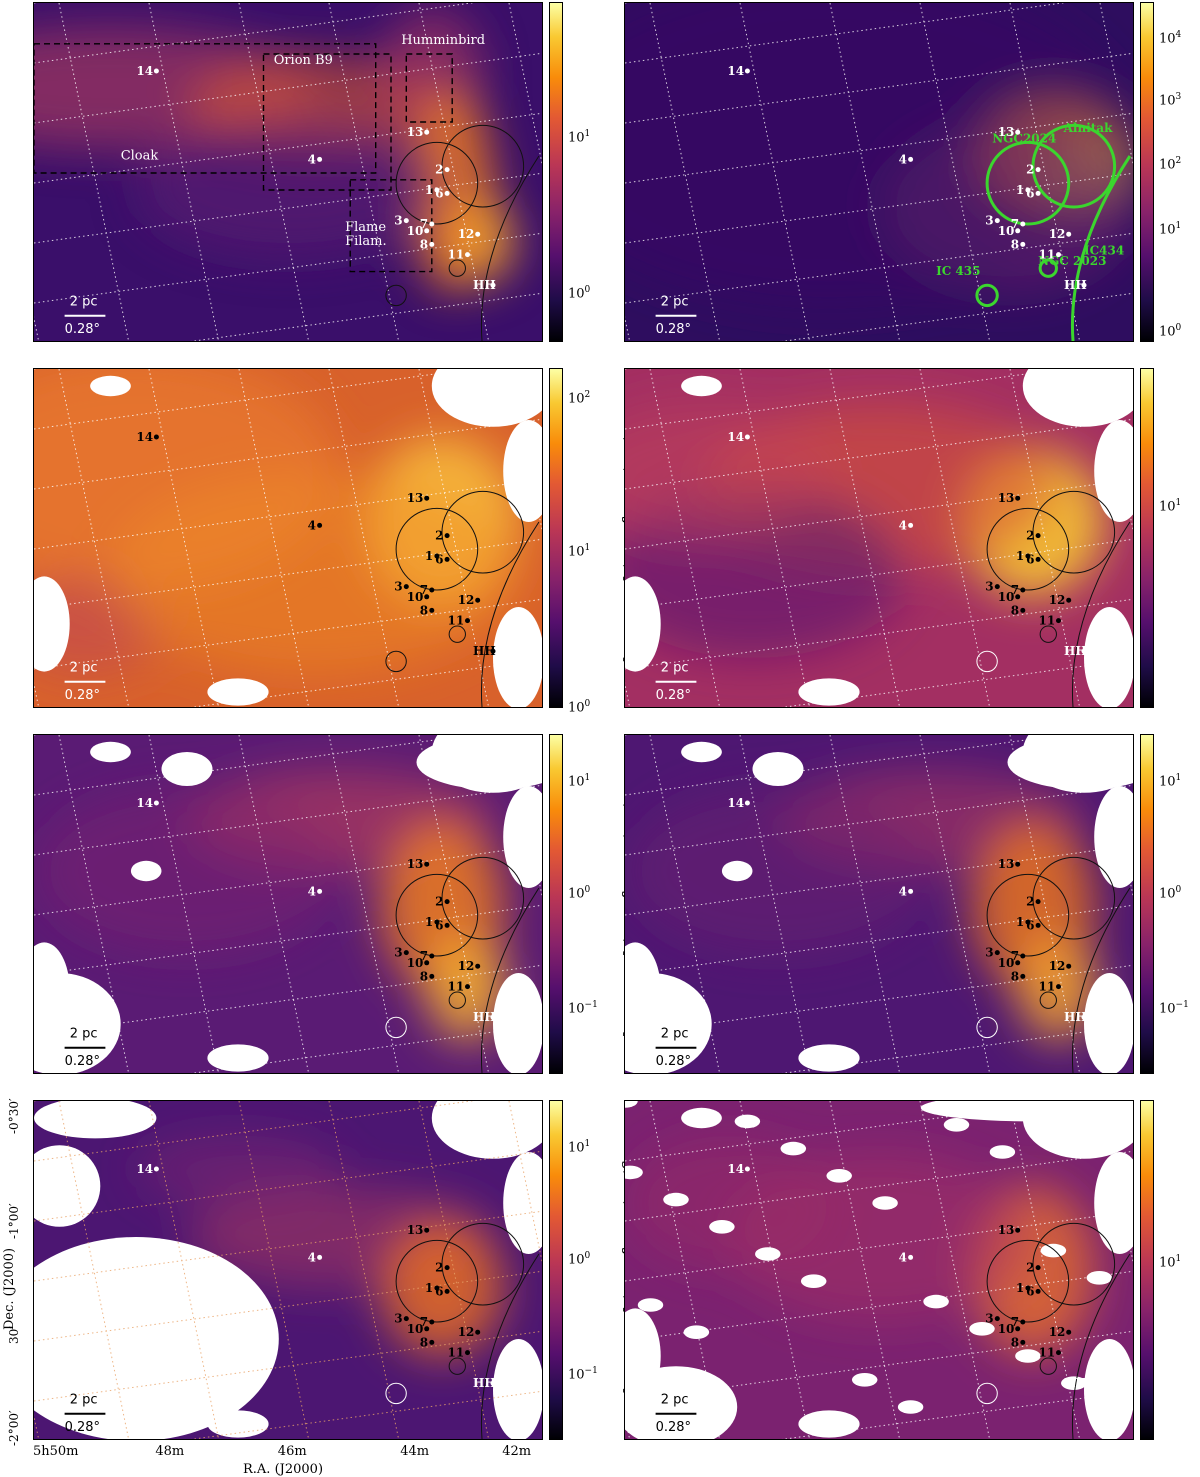  Describe the element at coordinates (583, 1008) in the screenshot. I see `colorbar-tick-label: 10⁻¹` at that location.